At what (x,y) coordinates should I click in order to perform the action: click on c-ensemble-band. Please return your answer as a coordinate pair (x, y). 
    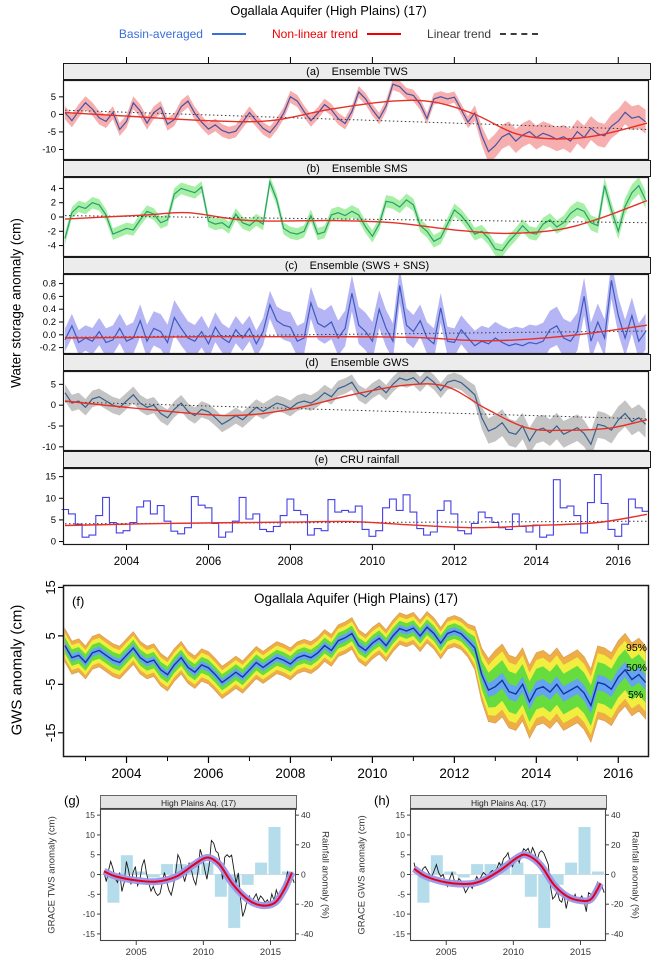
    Looking at the image, I should click on (355, 314).